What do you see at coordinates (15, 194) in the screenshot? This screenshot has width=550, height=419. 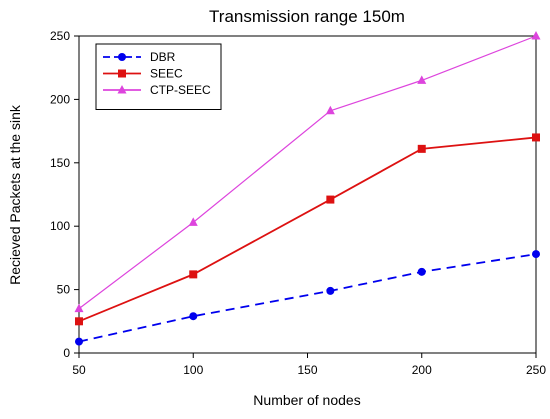 I see `y-axis-label: Recieved Packets at the sink` at bounding box center [15, 194].